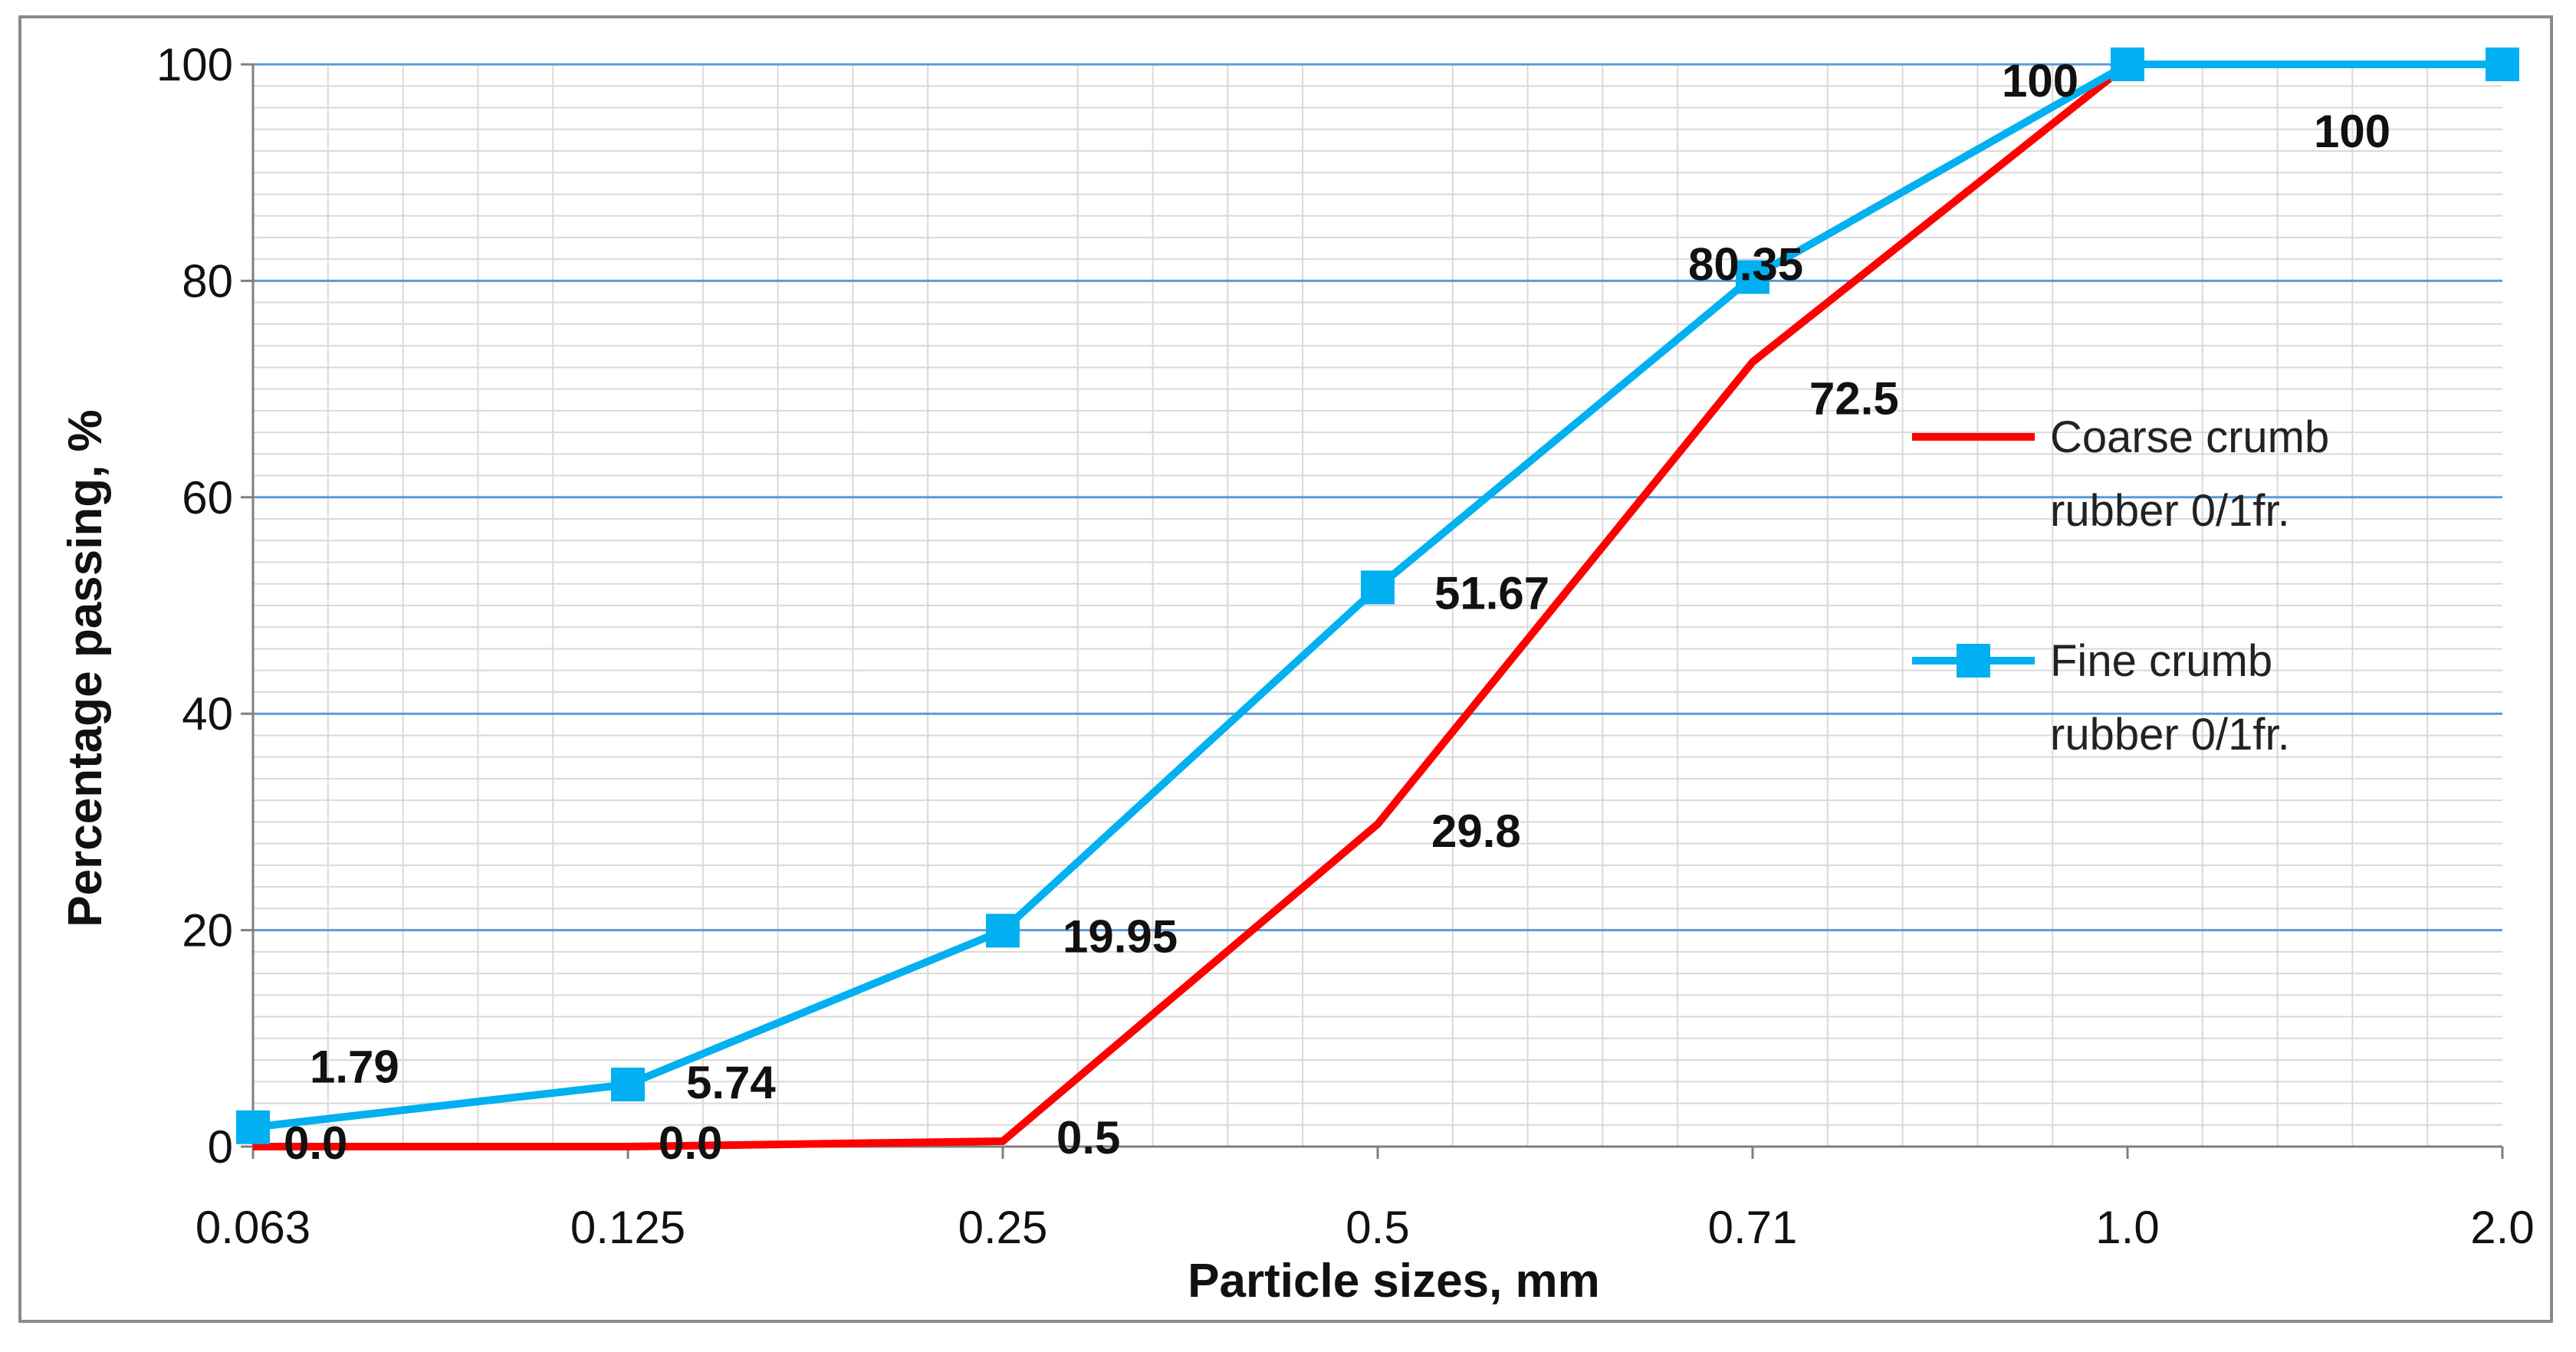 Image resolution: width=2576 pixels, height=1352 pixels. What do you see at coordinates (208, 714) in the screenshot?
I see `y-tick-label: 40` at bounding box center [208, 714].